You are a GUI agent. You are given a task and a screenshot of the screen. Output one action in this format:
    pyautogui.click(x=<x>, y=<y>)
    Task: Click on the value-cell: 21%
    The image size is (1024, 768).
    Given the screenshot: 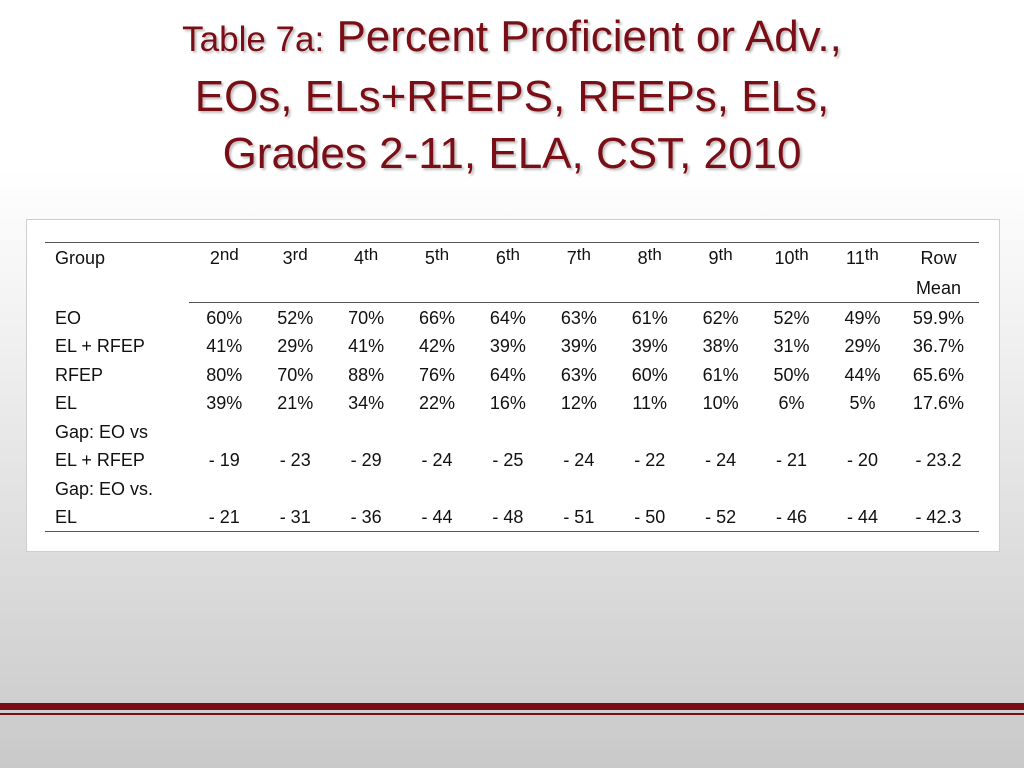 What is the action you would take?
    pyautogui.click(x=295, y=403)
    